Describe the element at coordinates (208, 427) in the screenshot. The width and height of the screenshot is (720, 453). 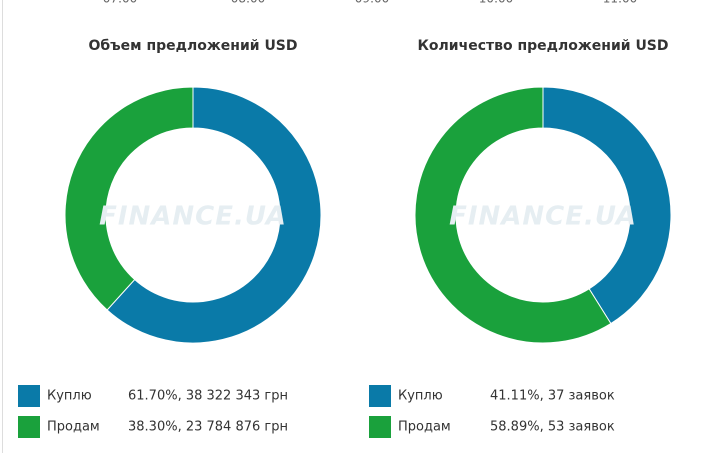
I see `legend-value: 38.30%, 23 784 876 грн` at that location.